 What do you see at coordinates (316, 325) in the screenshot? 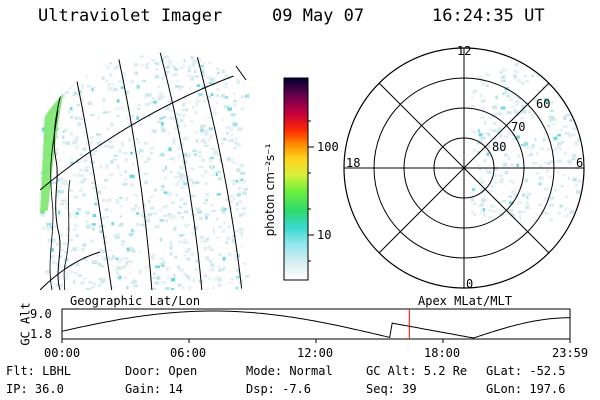
I see `altitude-plot` at bounding box center [316, 325].